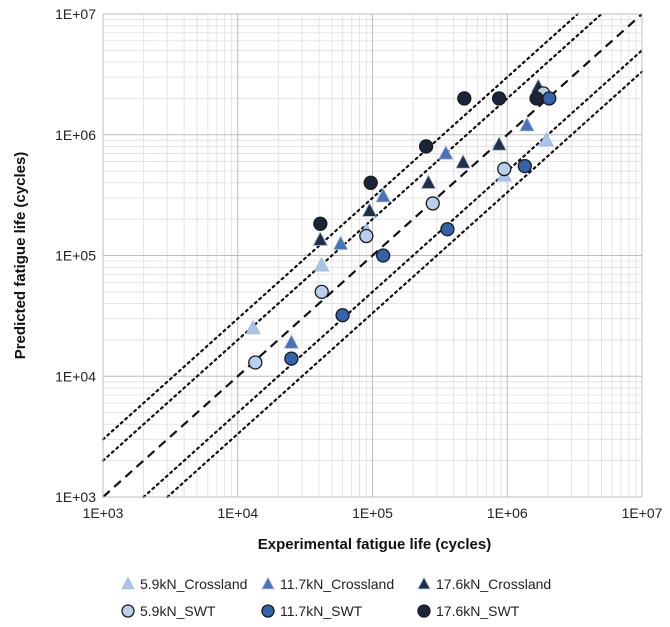  Describe the element at coordinates (642, 513) in the screenshot. I see `x-tick-label: 1E+07` at that location.